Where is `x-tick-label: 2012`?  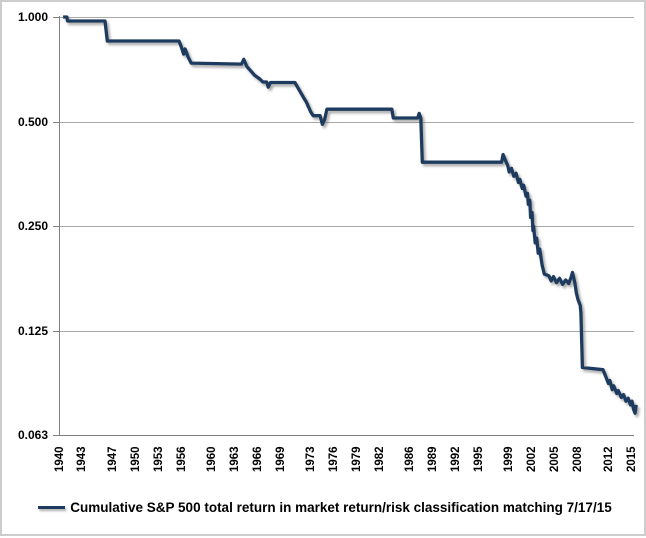
x-tick-label: 2012 is located at coordinates (608, 459).